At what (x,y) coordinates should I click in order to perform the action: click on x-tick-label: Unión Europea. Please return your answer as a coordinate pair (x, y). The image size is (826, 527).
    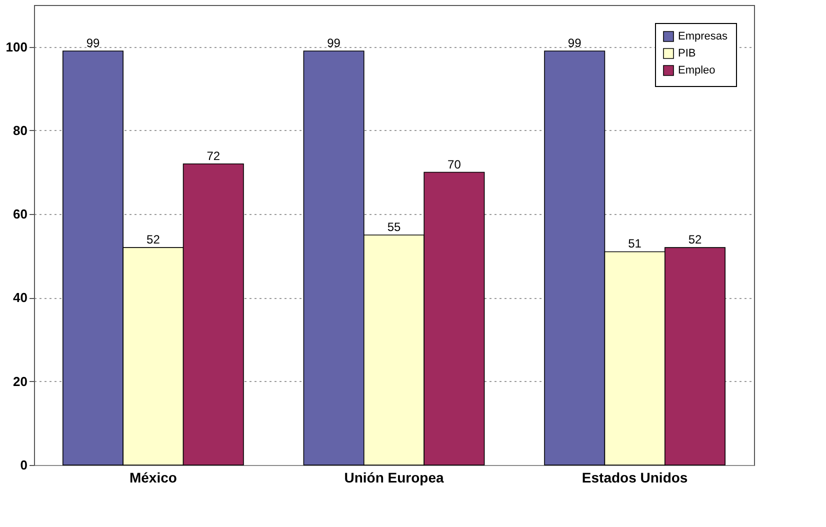
    Looking at the image, I should click on (394, 478).